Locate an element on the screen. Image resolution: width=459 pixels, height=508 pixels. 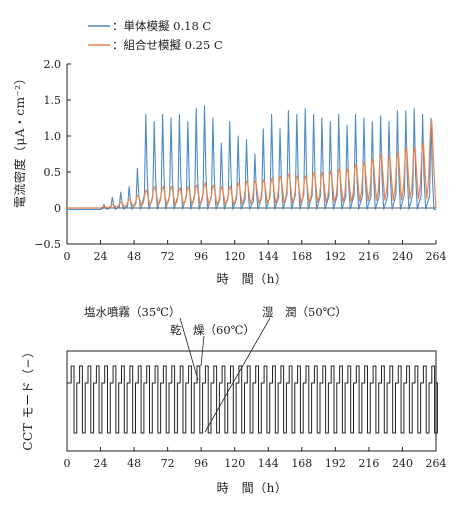
annotation-wet-arrow is located at coordinates (237, 375).